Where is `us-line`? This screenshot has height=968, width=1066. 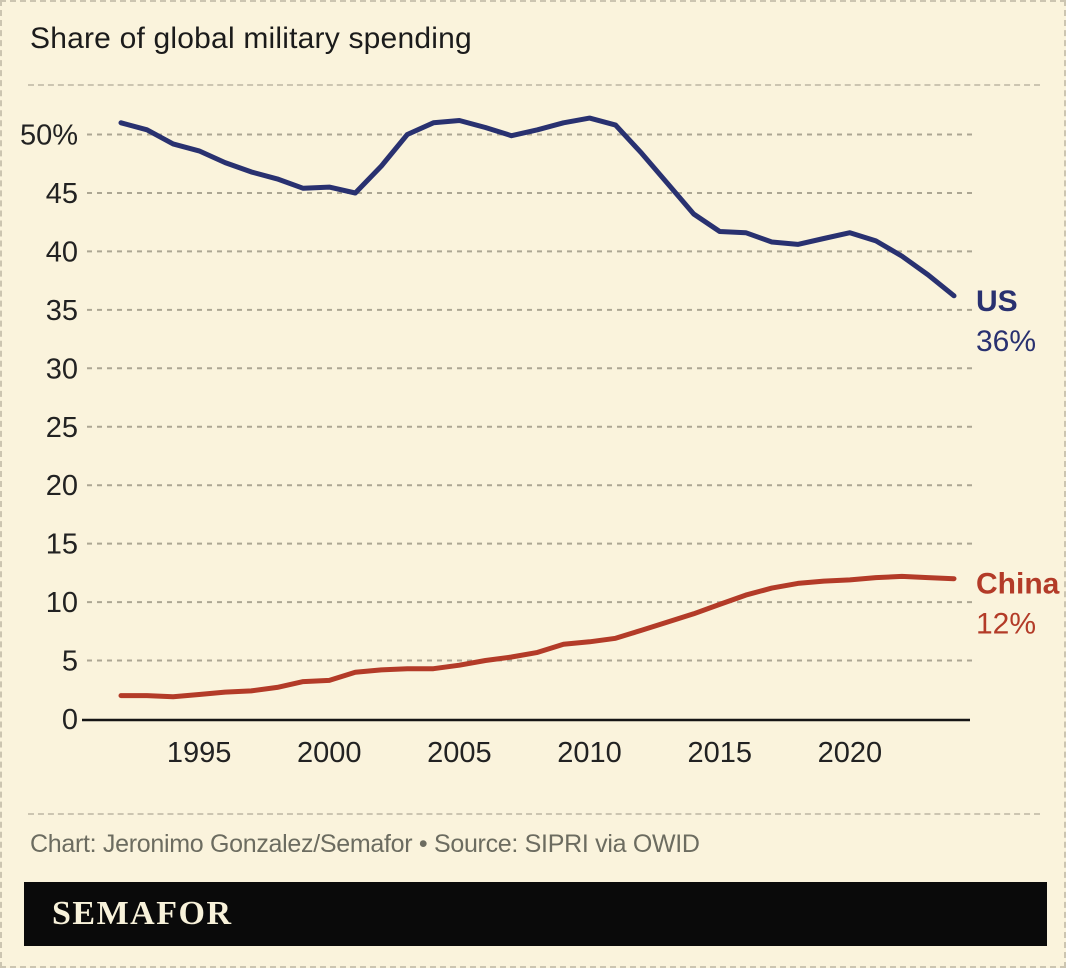
us-line is located at coordinates (537, 207).